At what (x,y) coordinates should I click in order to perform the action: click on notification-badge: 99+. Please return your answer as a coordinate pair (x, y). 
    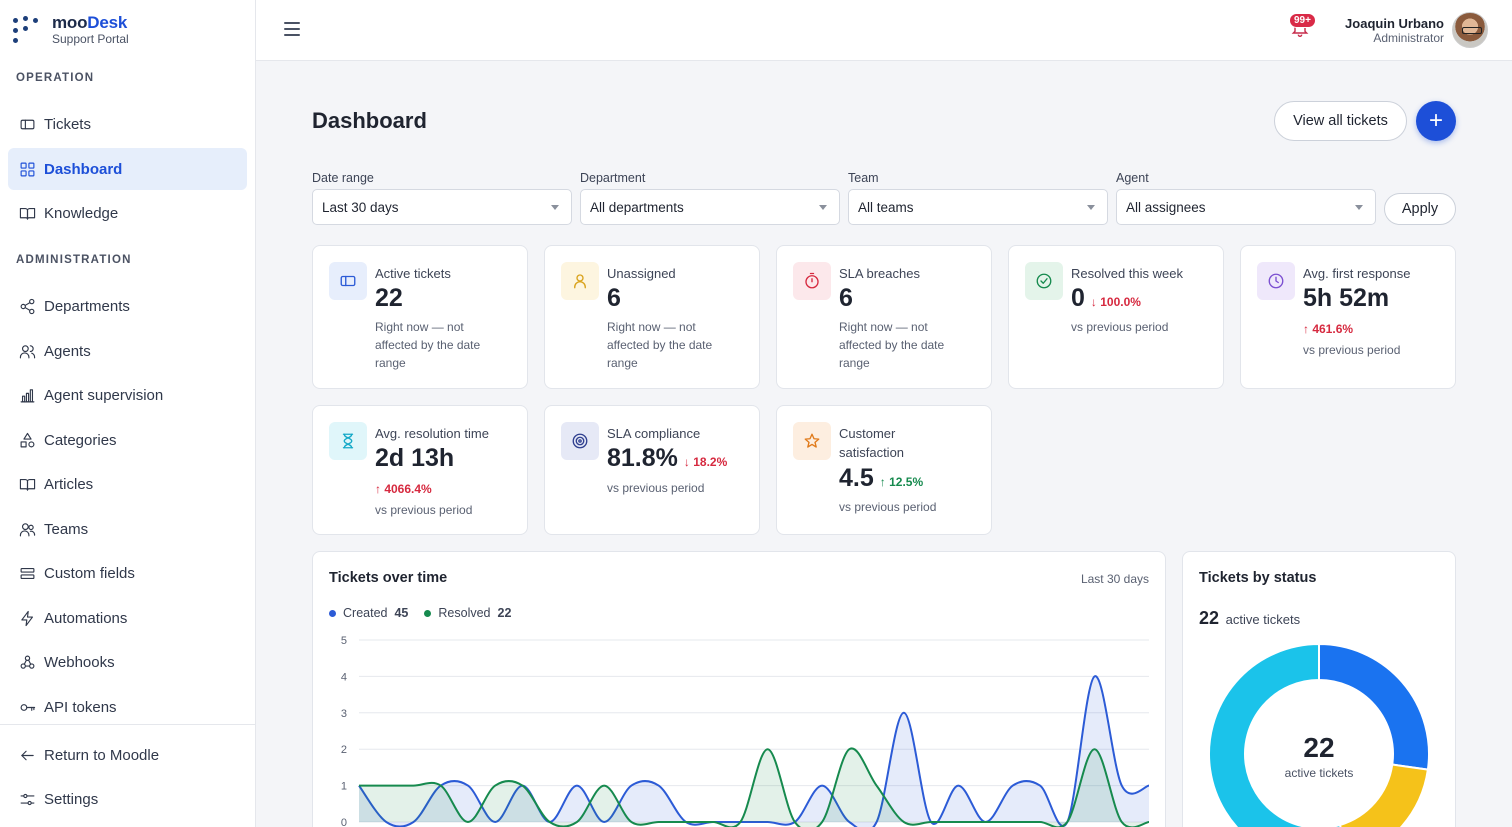
    Looking at the image, I should click on (1302, 20).